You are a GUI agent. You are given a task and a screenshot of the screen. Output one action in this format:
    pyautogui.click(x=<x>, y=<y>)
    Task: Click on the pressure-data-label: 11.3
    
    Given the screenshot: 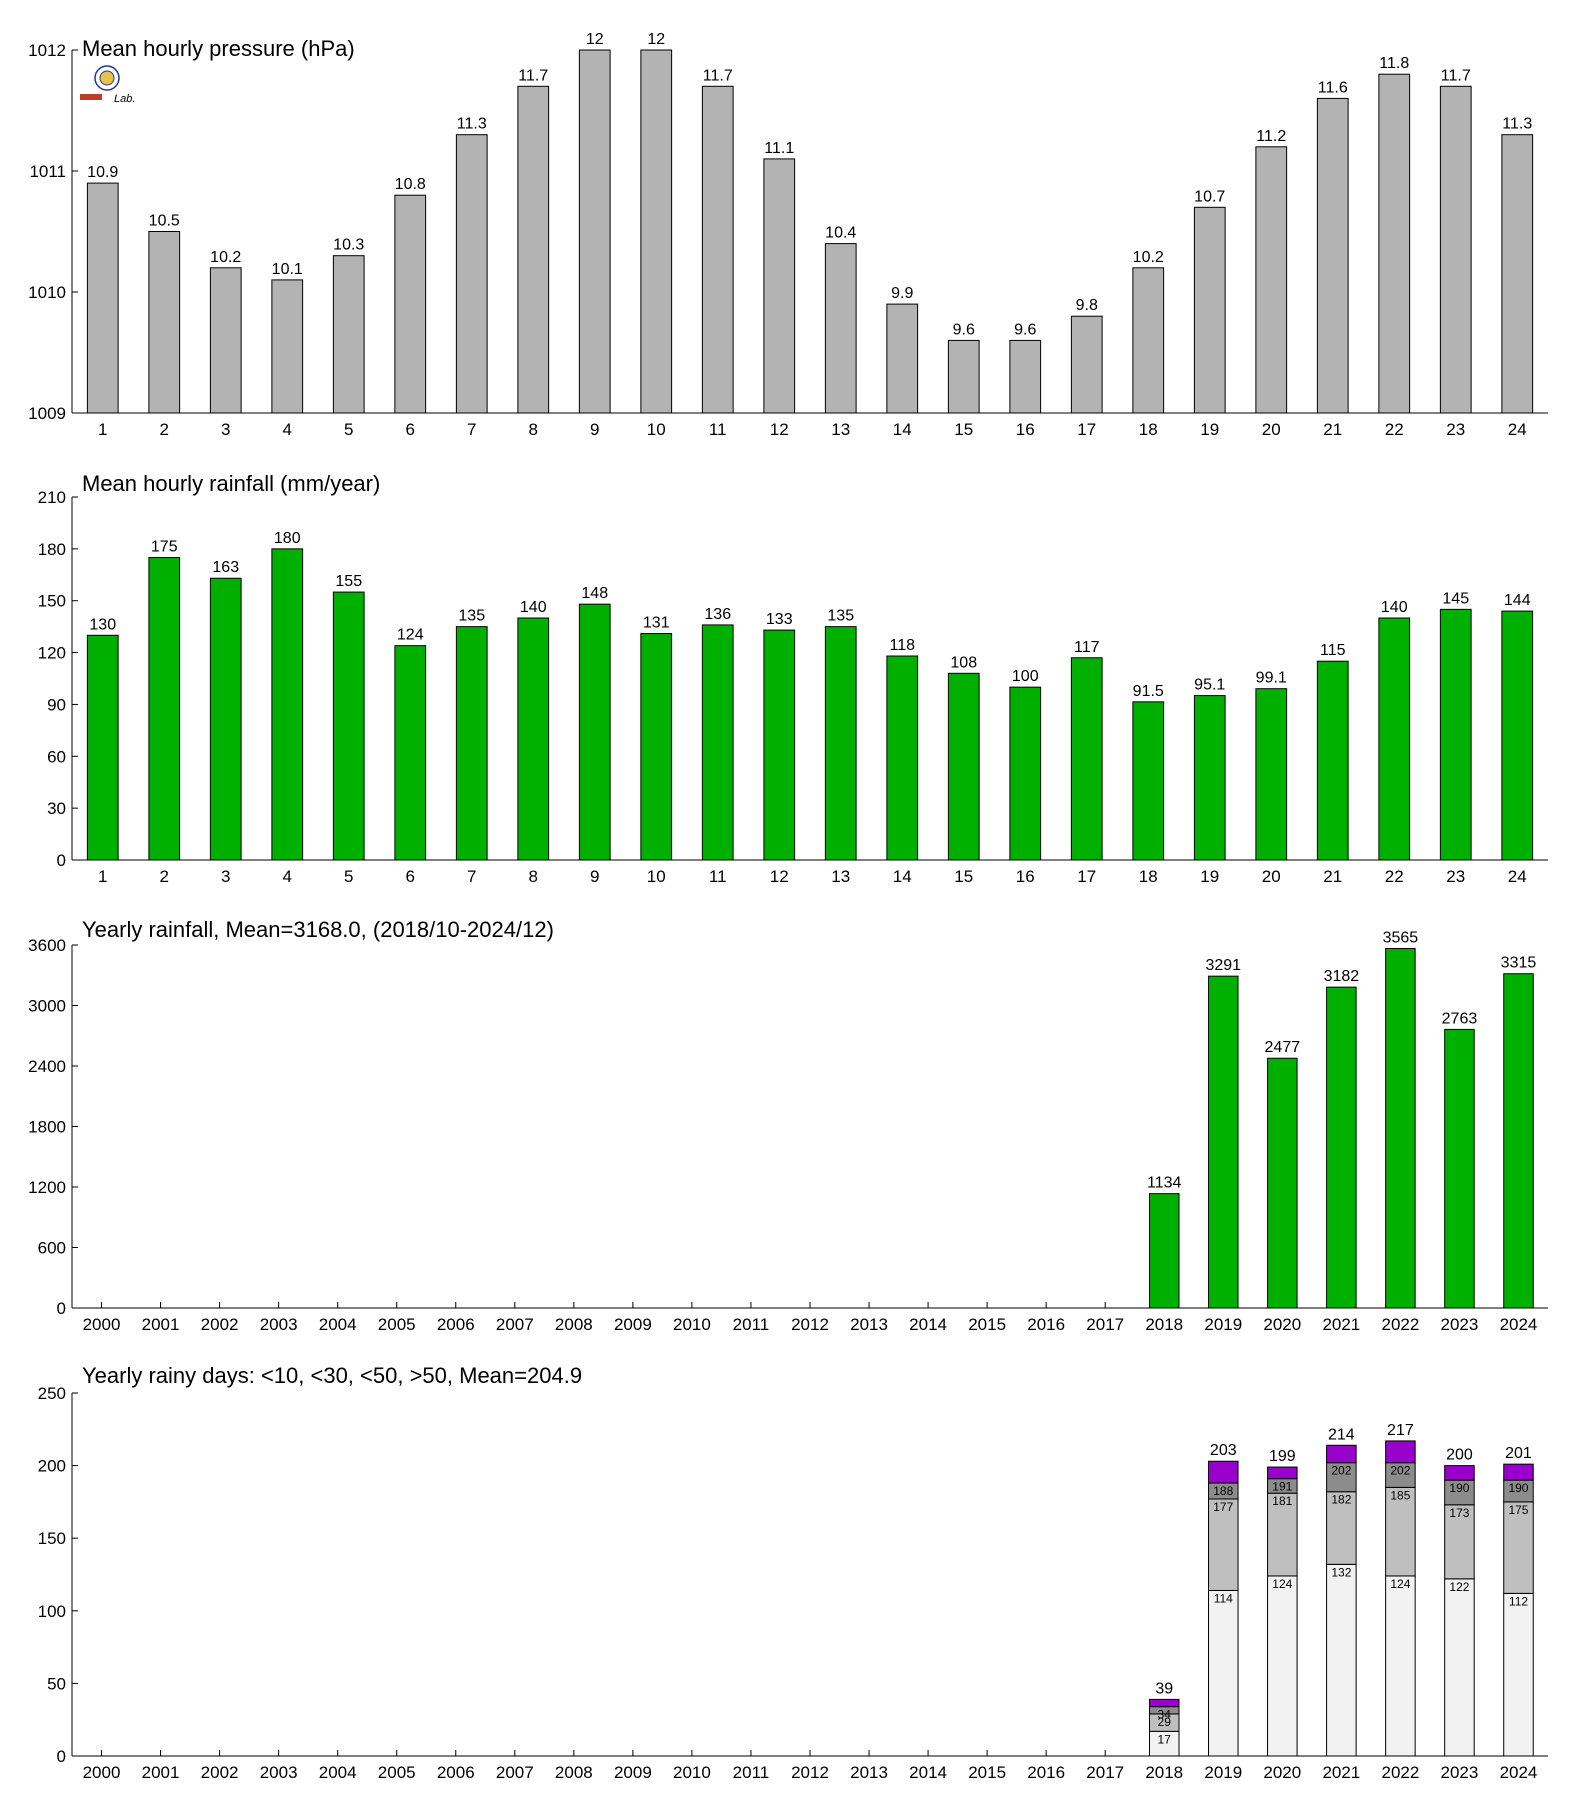 What is the action you would take?
    pyautogui.click(x=472, y=124)
    